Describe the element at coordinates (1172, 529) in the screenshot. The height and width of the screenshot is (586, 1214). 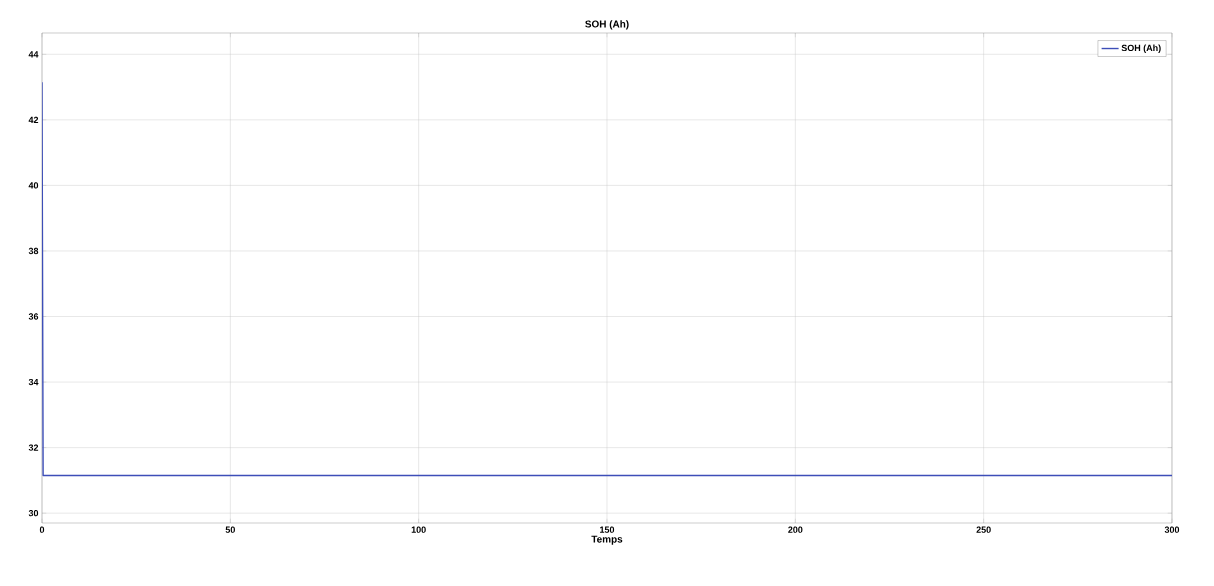
I see `x-tick-label: 300` at that location.